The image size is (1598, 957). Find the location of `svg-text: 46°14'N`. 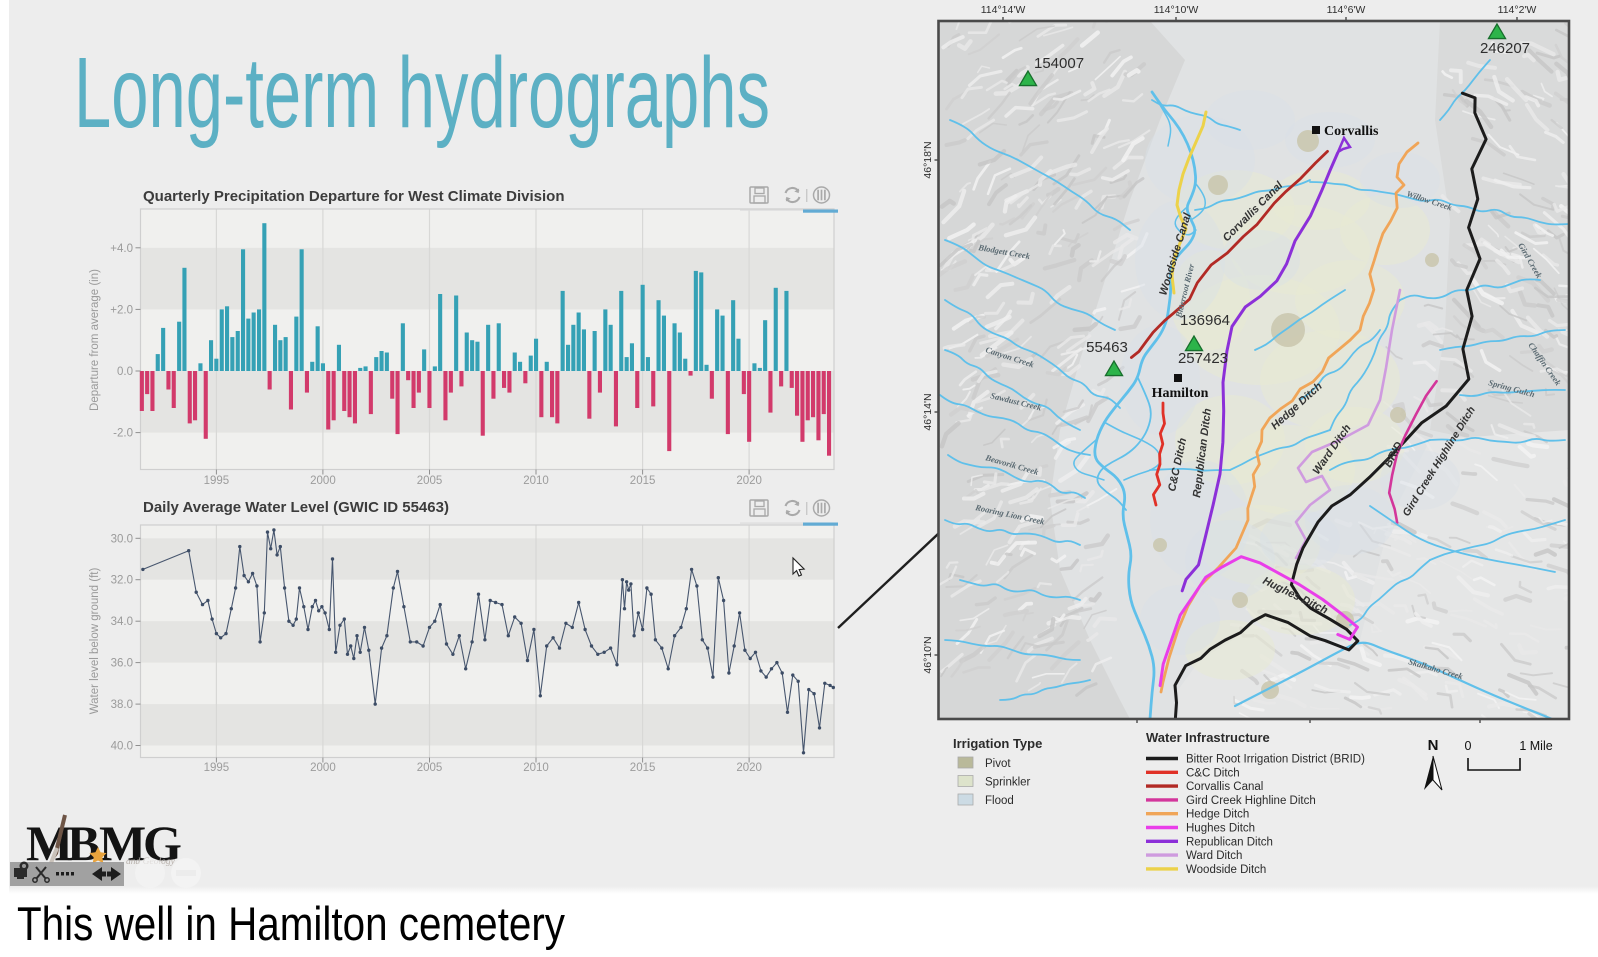

svg-text: 46°14'N is located at coordinates (928, 411).